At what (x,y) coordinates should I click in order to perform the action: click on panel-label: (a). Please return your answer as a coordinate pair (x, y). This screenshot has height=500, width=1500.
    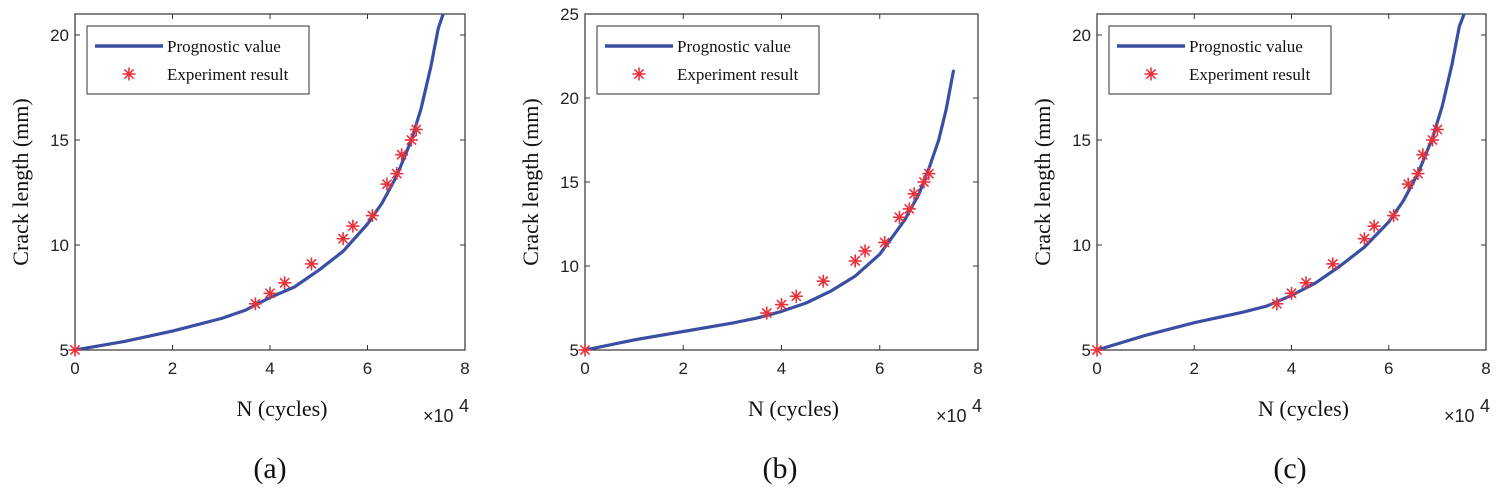
    Looking at the image, I should click on (269, 468).